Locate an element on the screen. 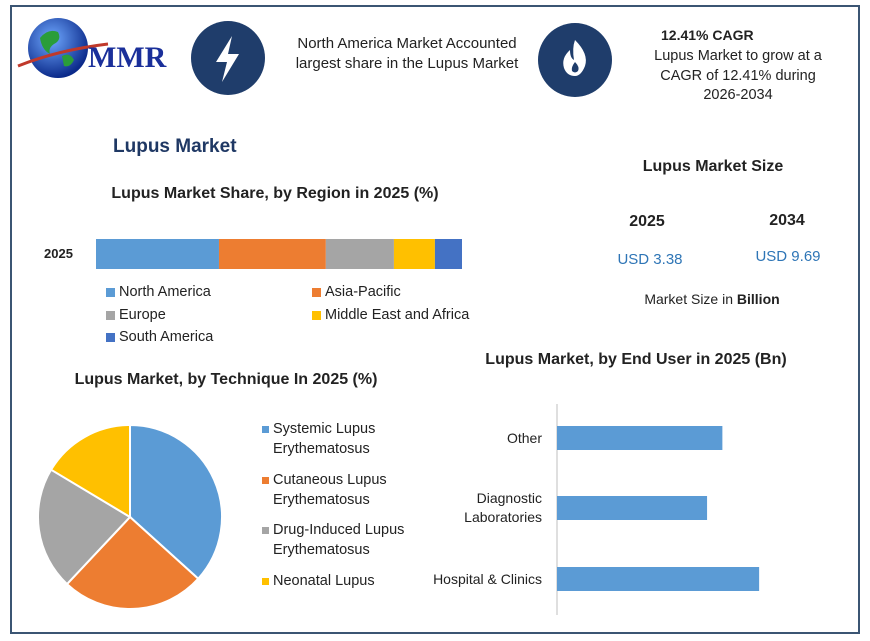 The image size is (870, 641). icon-flame is located at coordinates (575, 60).